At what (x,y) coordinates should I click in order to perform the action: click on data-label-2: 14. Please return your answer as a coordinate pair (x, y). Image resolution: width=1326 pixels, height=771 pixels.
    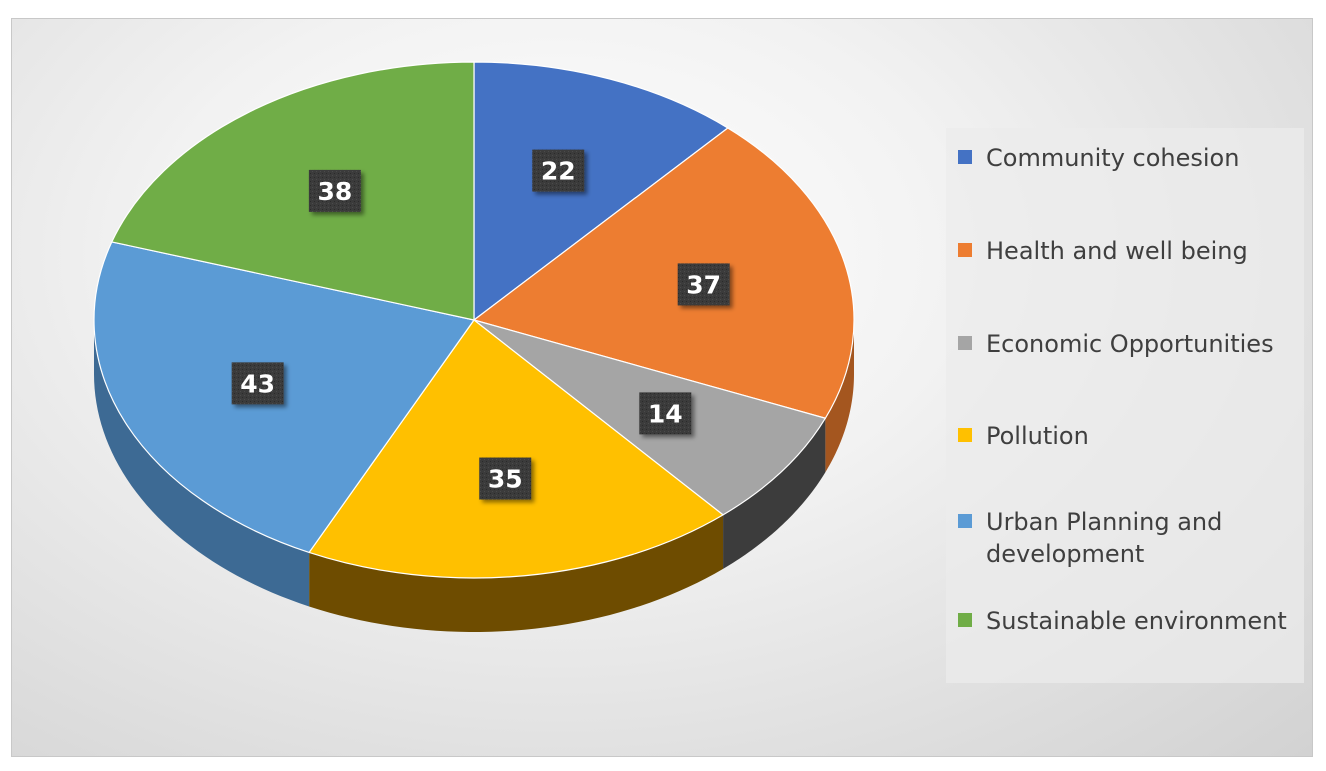
    Looking at the image, I should click on (665, 413).